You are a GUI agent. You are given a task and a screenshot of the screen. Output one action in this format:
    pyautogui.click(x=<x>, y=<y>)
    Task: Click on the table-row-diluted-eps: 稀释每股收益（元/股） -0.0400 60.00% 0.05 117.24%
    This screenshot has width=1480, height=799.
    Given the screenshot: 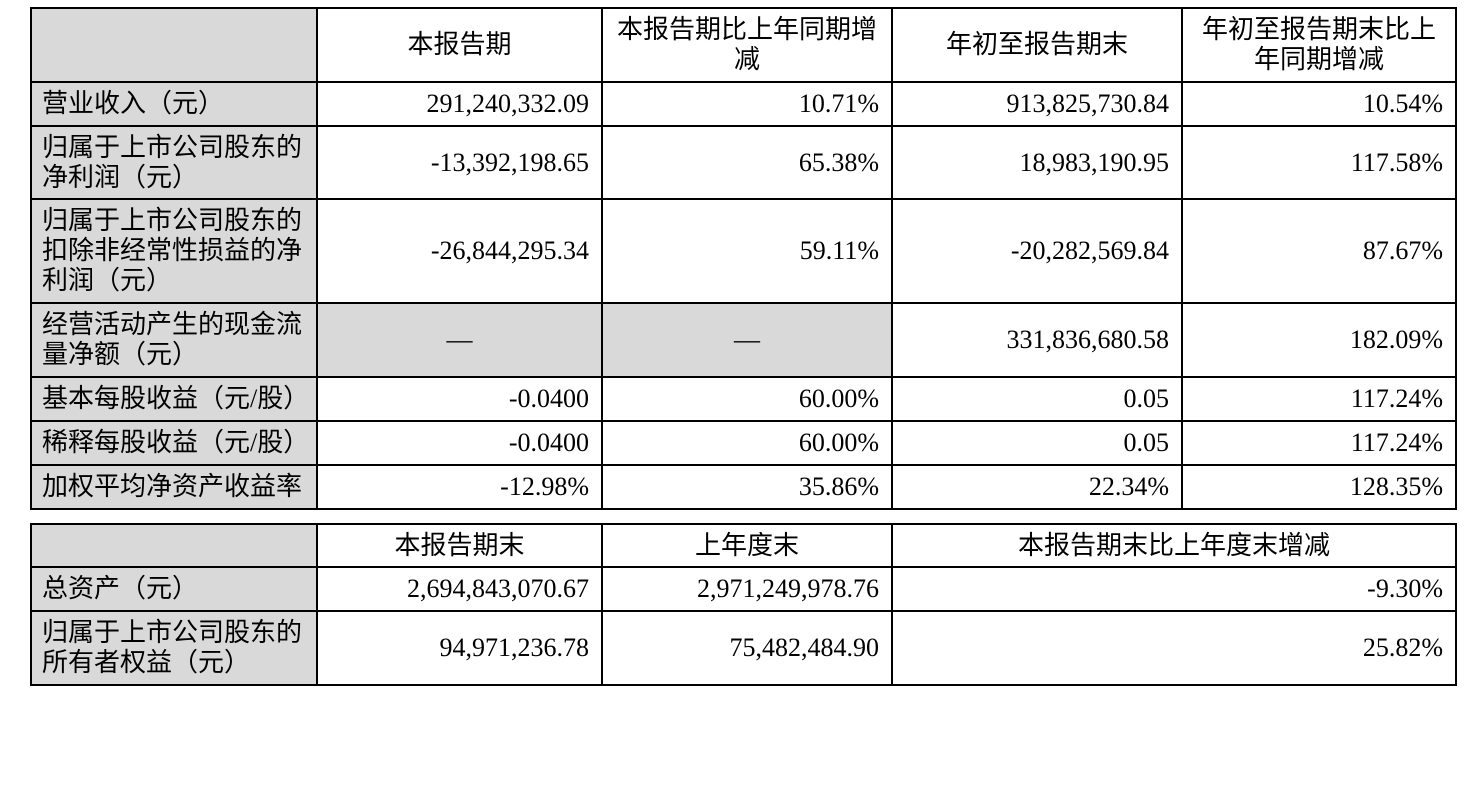 What is the action you would take?
    pyautogui.click(x=743, y=442)
    